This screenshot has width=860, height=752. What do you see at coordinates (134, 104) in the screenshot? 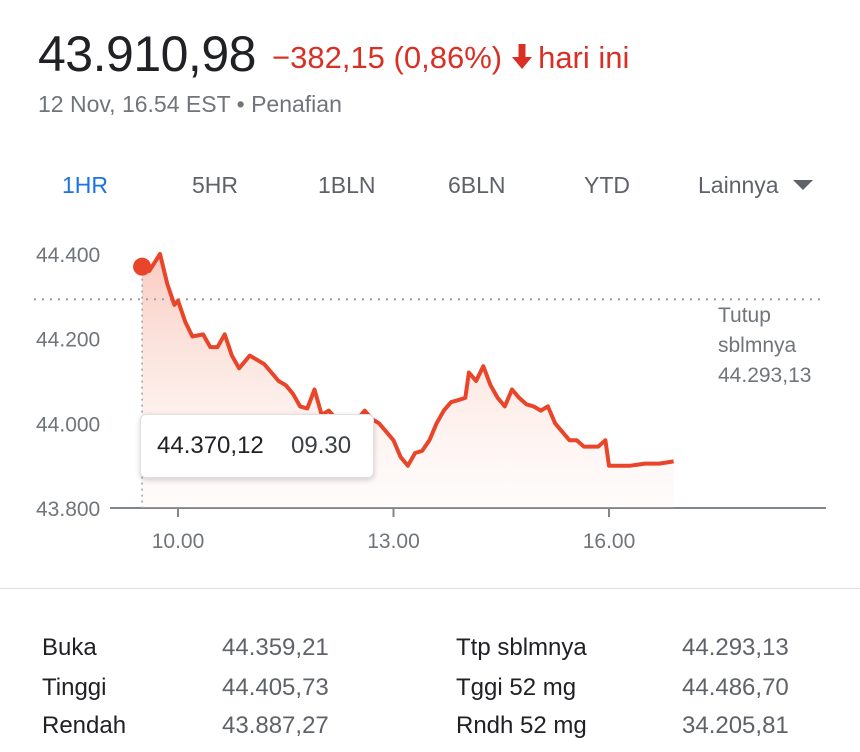
I see `quote-timestamp: 12 Nov, 16.54 EST` at bounding box center [134, 104].